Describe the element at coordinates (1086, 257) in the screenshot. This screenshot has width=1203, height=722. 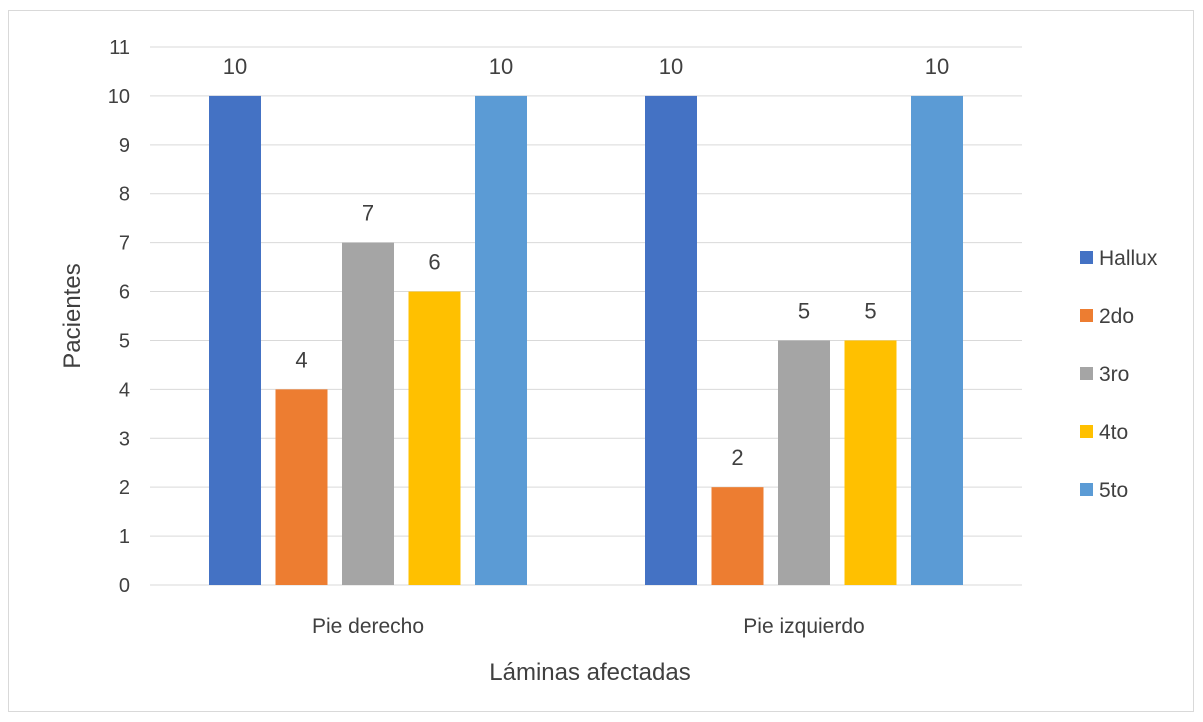
I see `legend-swatch-hallux` at that location.